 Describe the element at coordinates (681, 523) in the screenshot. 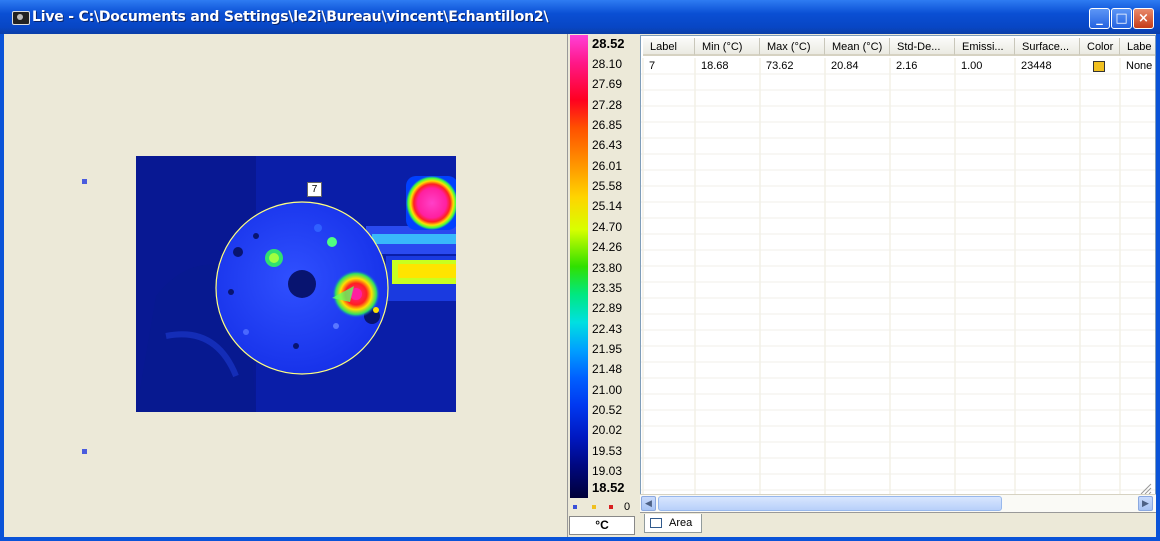

I see `tab-area-label: Area` at that location.